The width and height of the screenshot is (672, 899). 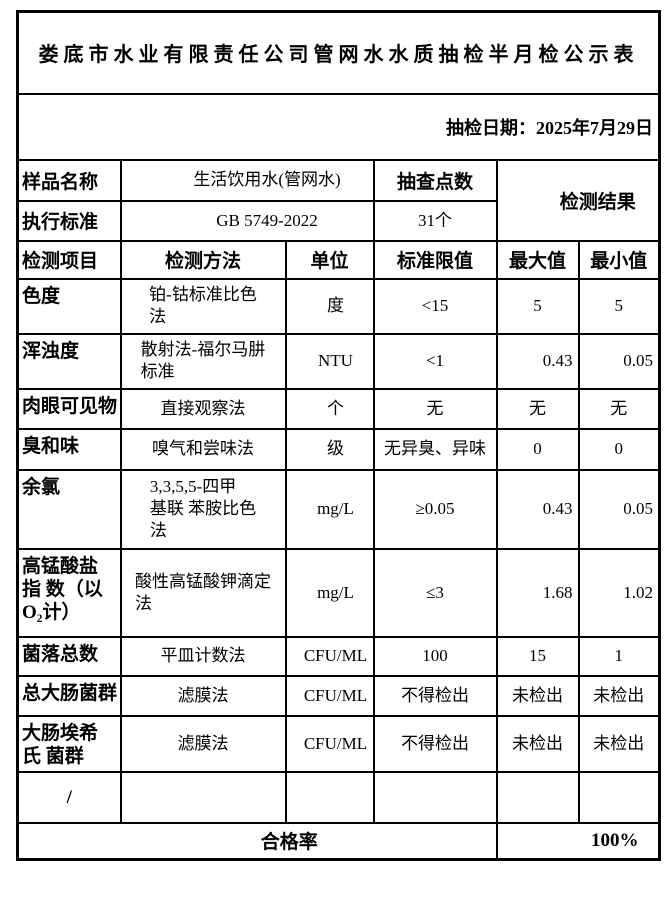 I want to click on table-row: 肉眼可见物 直接观察法 个 无 无 无, so click(x=338, y=408).